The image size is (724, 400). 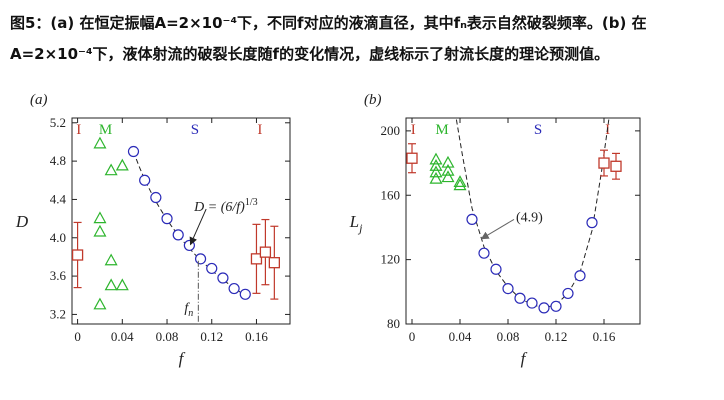 What do you see at coordinates (58, 275) in the screenshot?
I see `y-tick-label: 3.6` at bounding box center [58, 275].